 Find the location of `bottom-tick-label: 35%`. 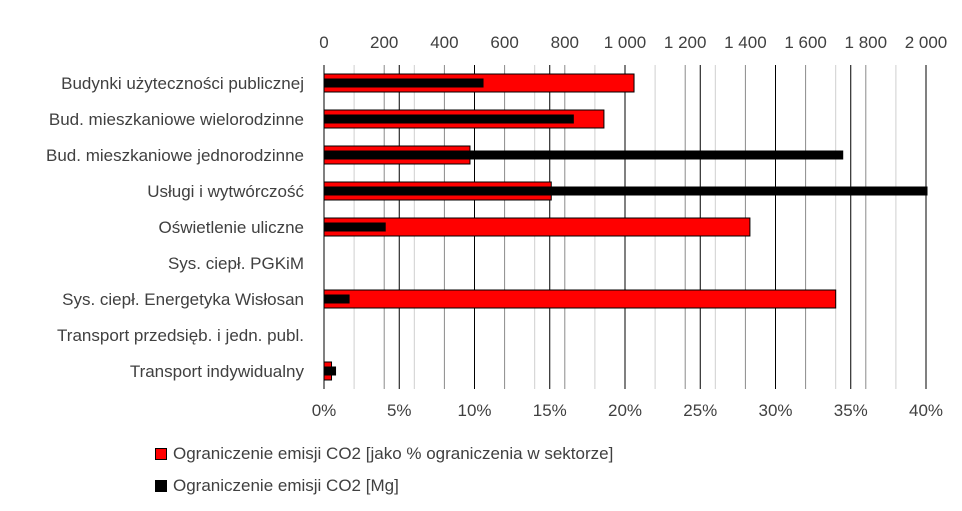

bottom-tick-label: 35% is located at coordinates (851, 410).